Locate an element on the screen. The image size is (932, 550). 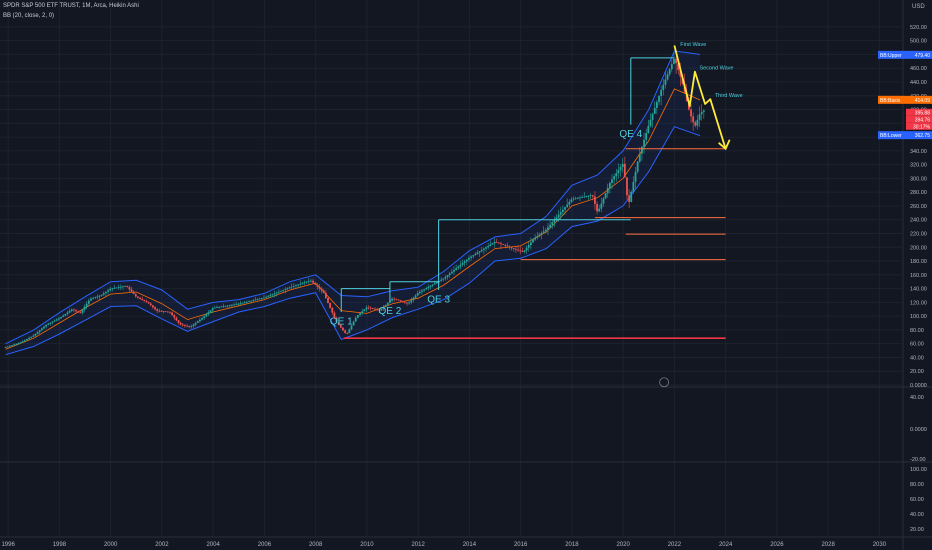
pane3-tick-label: 20.00 is located at coordinates (917, 530).